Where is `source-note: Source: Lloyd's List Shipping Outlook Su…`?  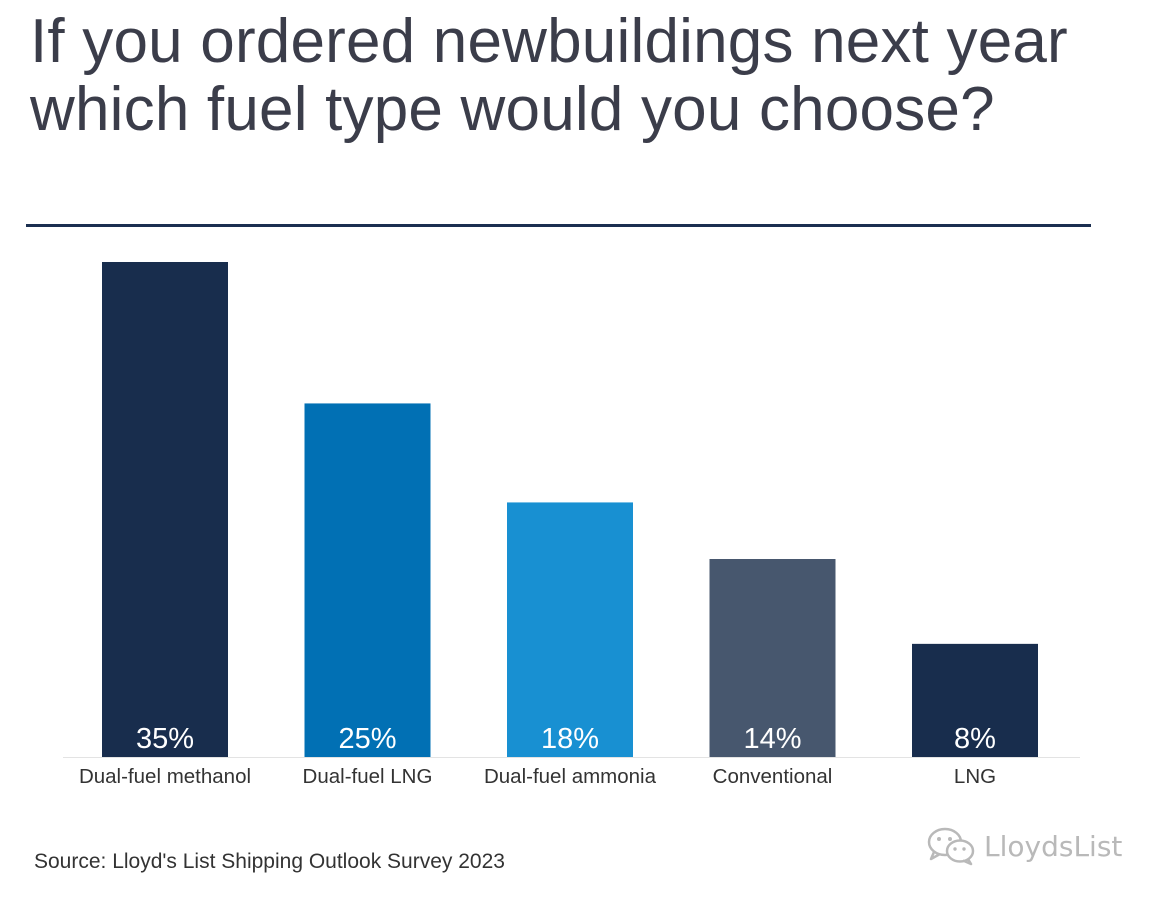 source-note: Source: Lloyd's List Shipping Outlook Su… is located at coordinates (269, 861).